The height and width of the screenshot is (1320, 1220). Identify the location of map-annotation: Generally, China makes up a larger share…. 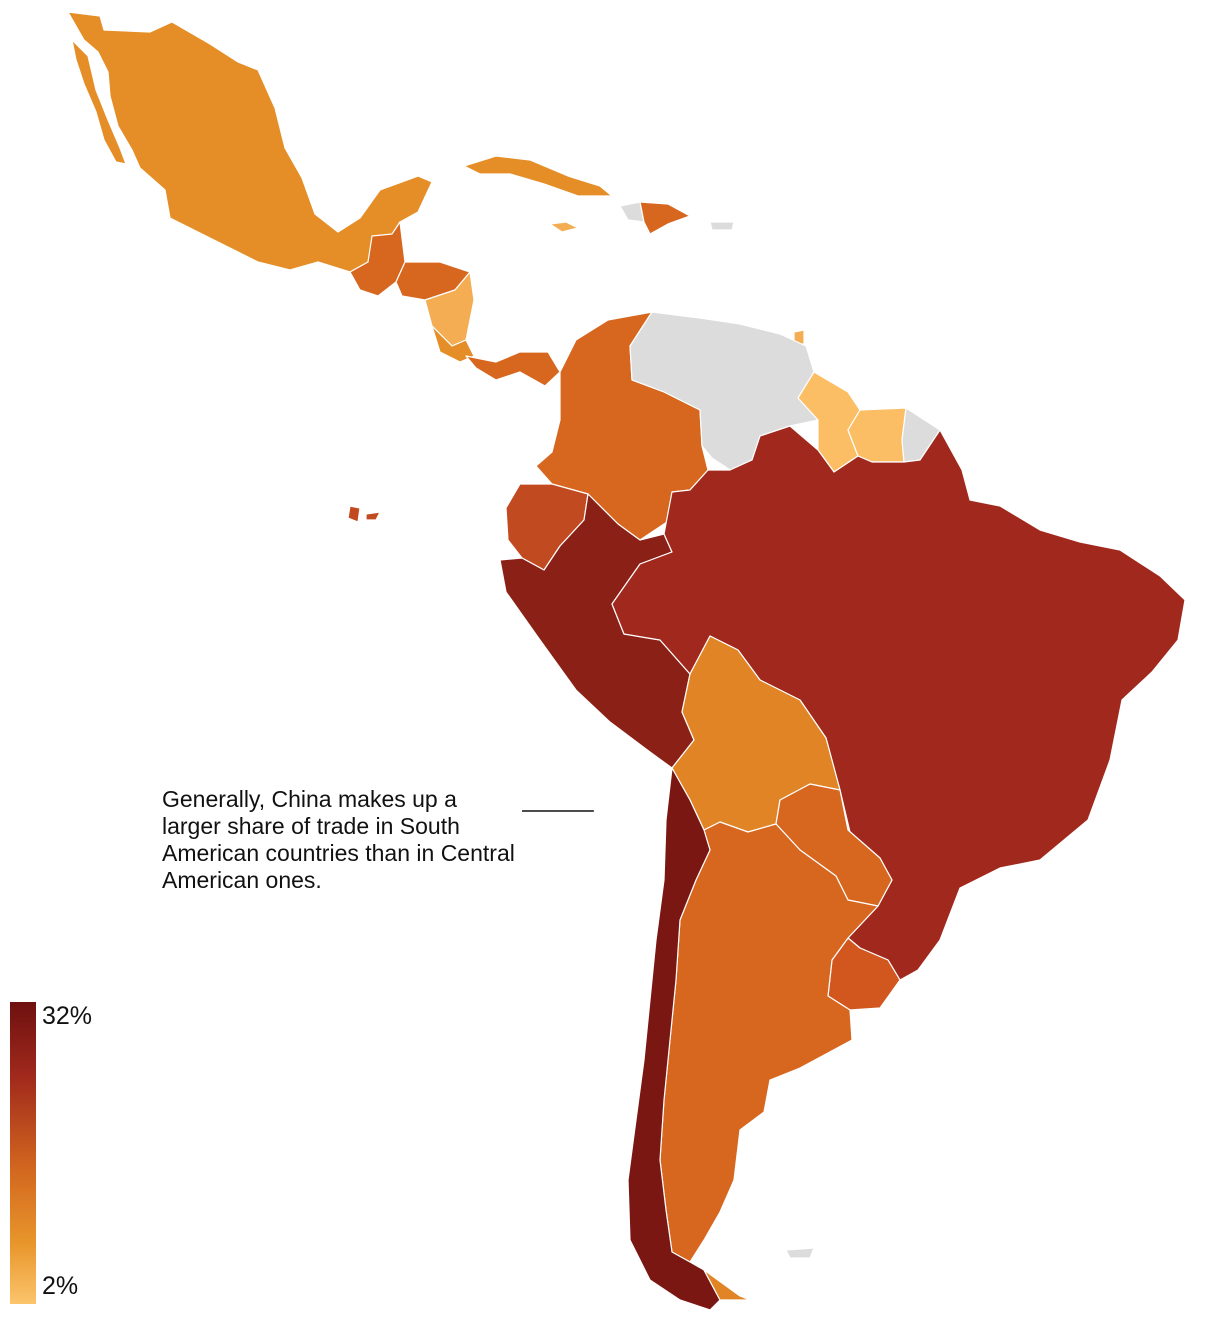
(338, 839).